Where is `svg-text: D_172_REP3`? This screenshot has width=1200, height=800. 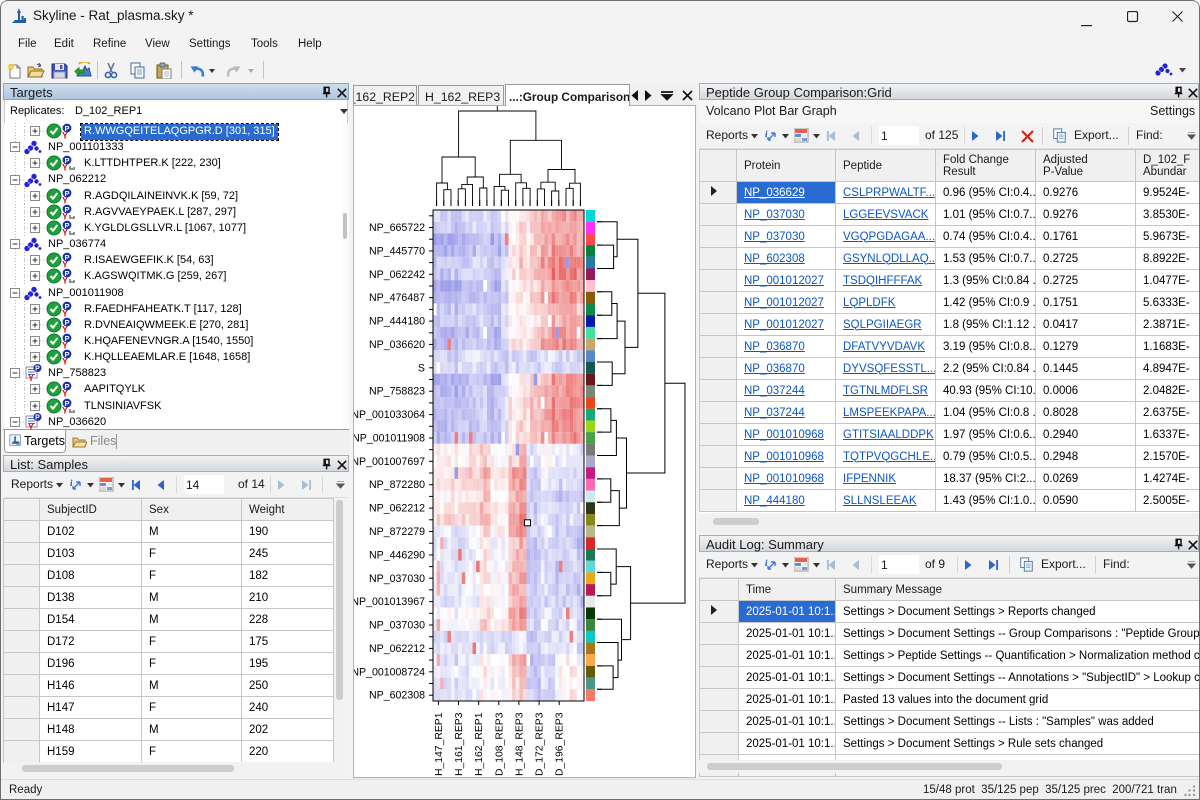 svg-text: D_172_REP3 is located at coordinates (540, 744).